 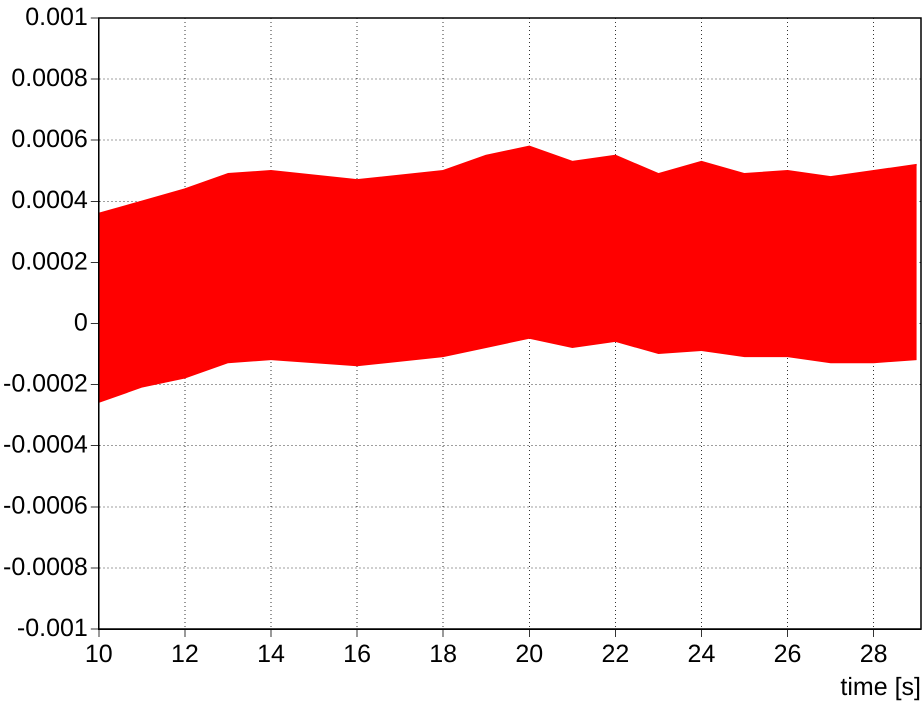 What do you see at coordinates (357, 654) in the screenshot?
I see `x-tick-label: 16` at bounding box center [357, 654].